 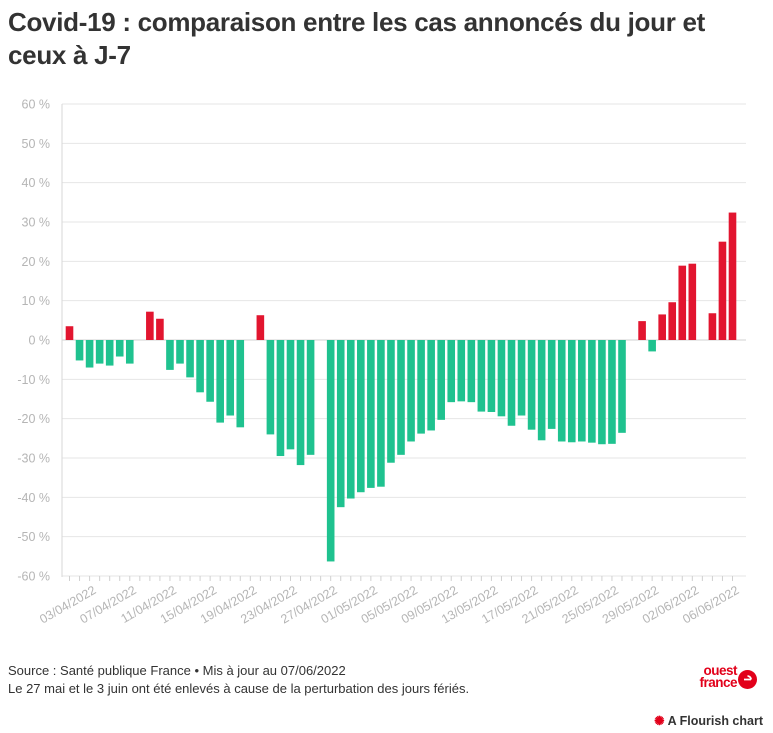 I want to click on flourish-credit-label: A Flourish chart, so click(x=715, y=721).